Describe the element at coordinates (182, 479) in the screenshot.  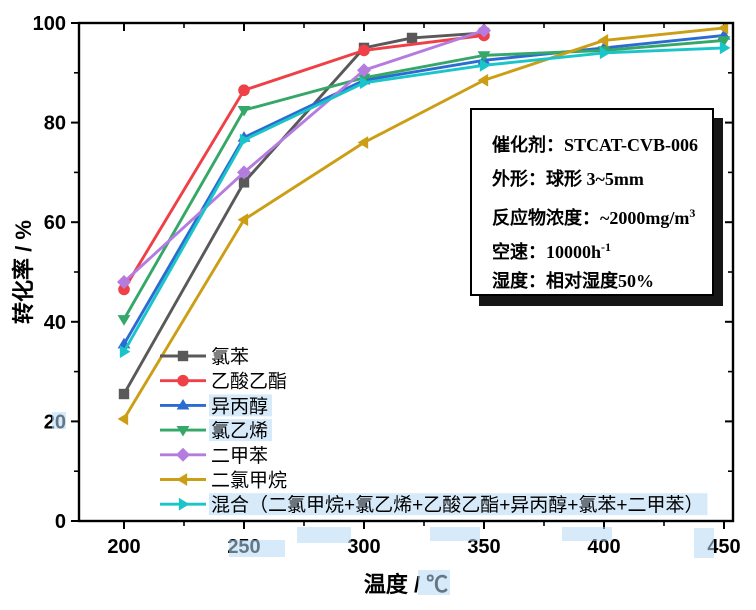
I see `legend-marker-dichloromethane` at that location.